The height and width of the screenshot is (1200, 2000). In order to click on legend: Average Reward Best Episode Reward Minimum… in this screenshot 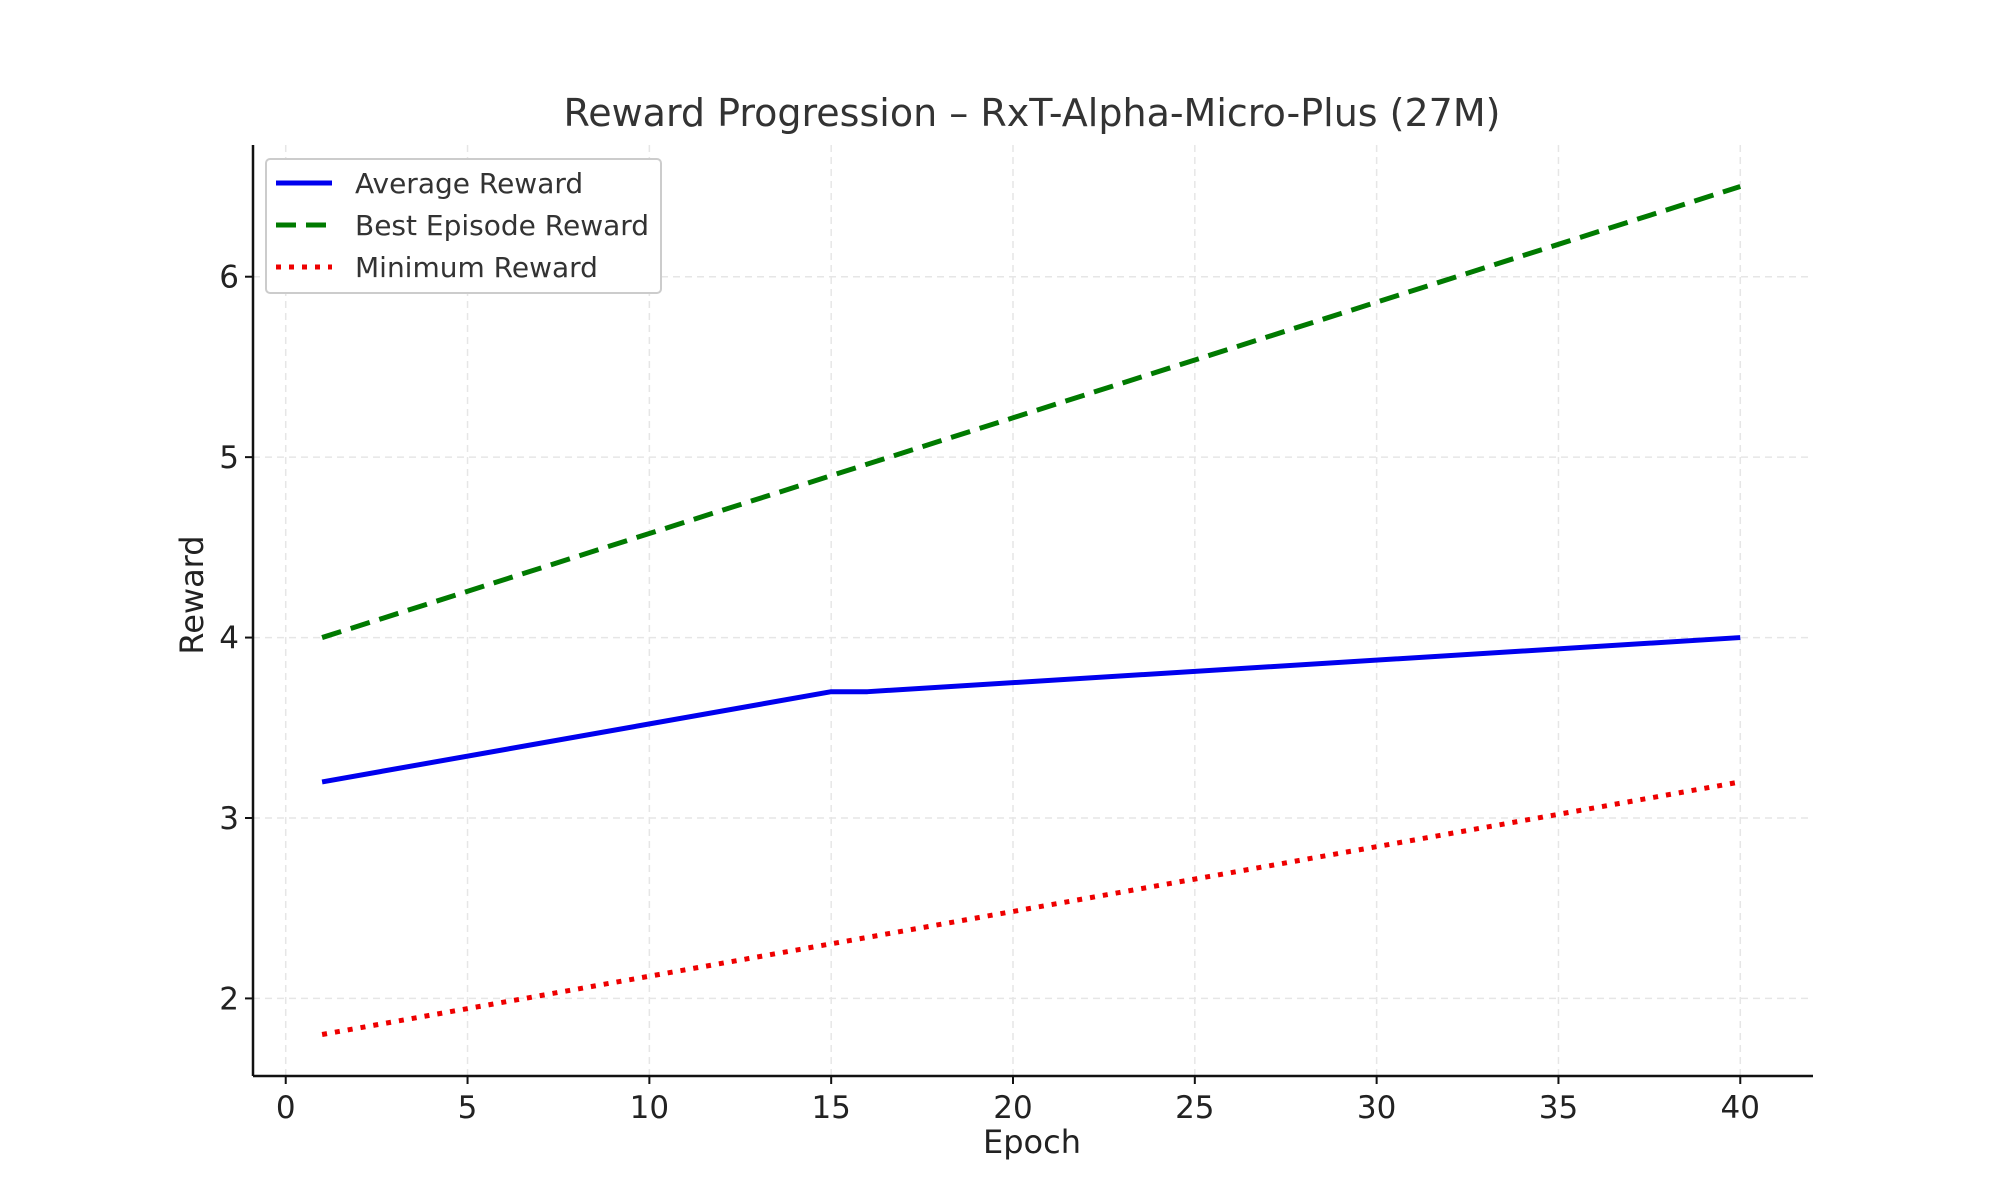, I will do `click(463, 226)`.